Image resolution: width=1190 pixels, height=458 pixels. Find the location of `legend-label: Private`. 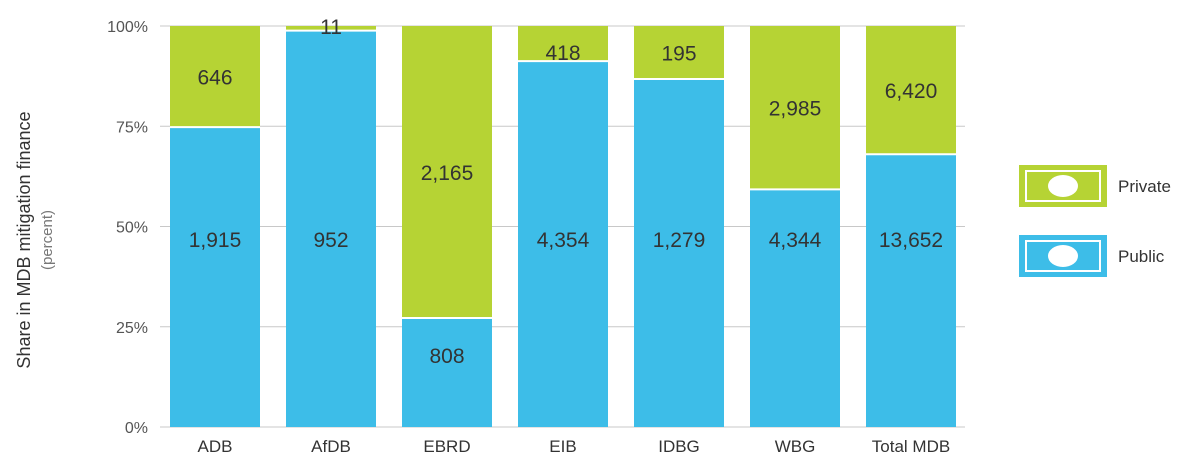

legend-label: Private is located at coordinates (1144, 186).